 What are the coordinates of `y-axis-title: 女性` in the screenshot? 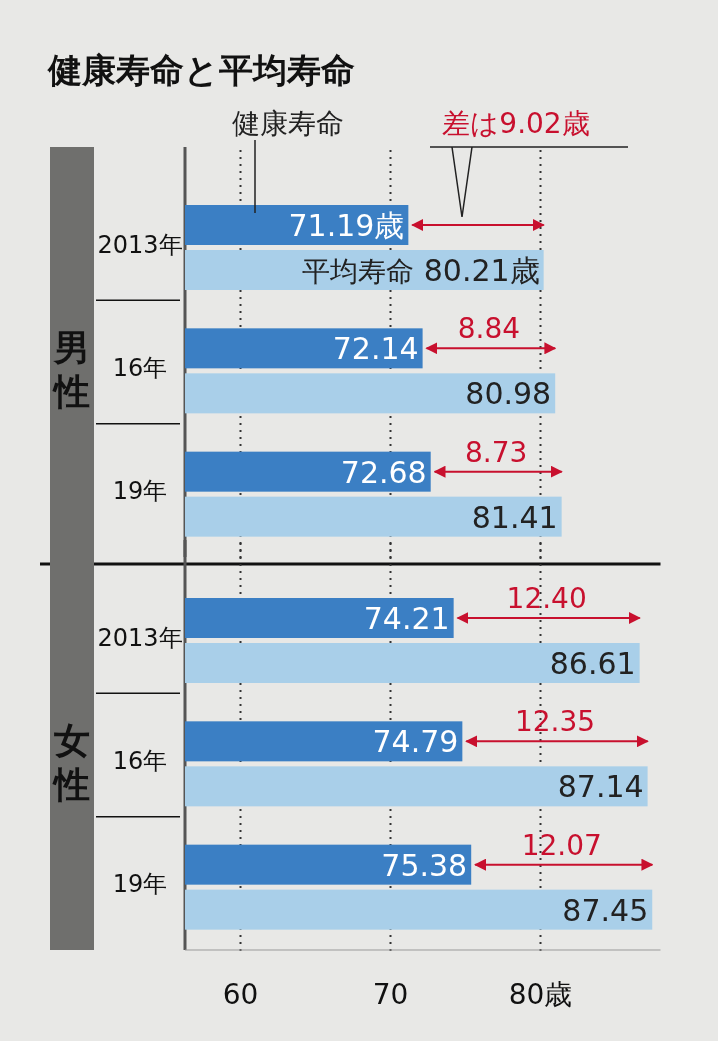 It's located at (71, 762).